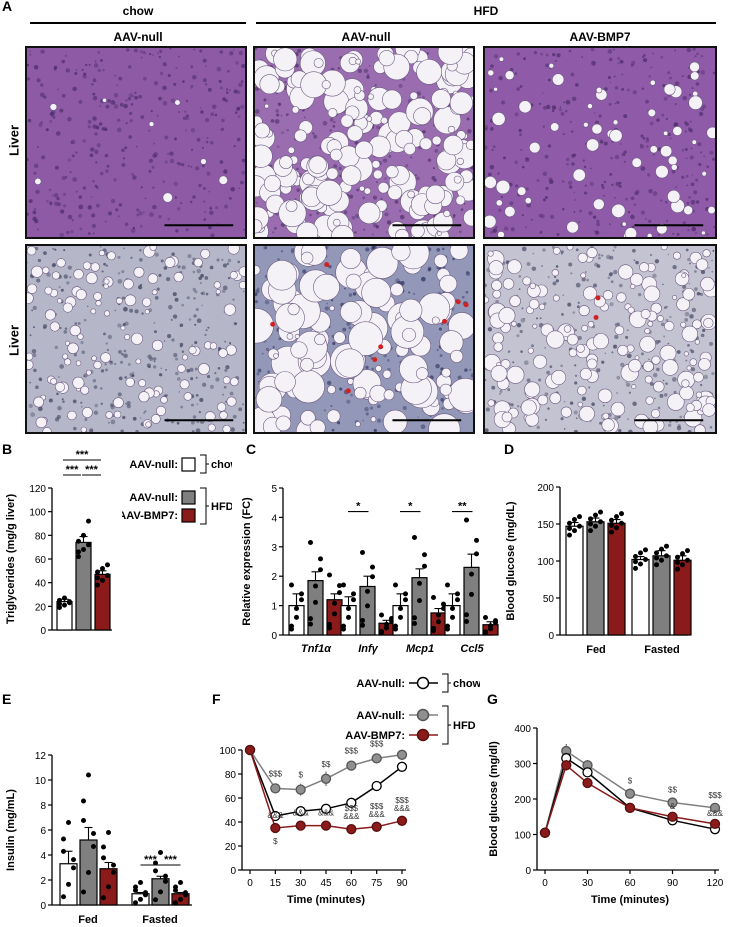 This screenshot has width=729, height=927. What do you see at coordinates (136, 142) in the screenshot?
I see `tissue-background` at bounding box center [136, 142].